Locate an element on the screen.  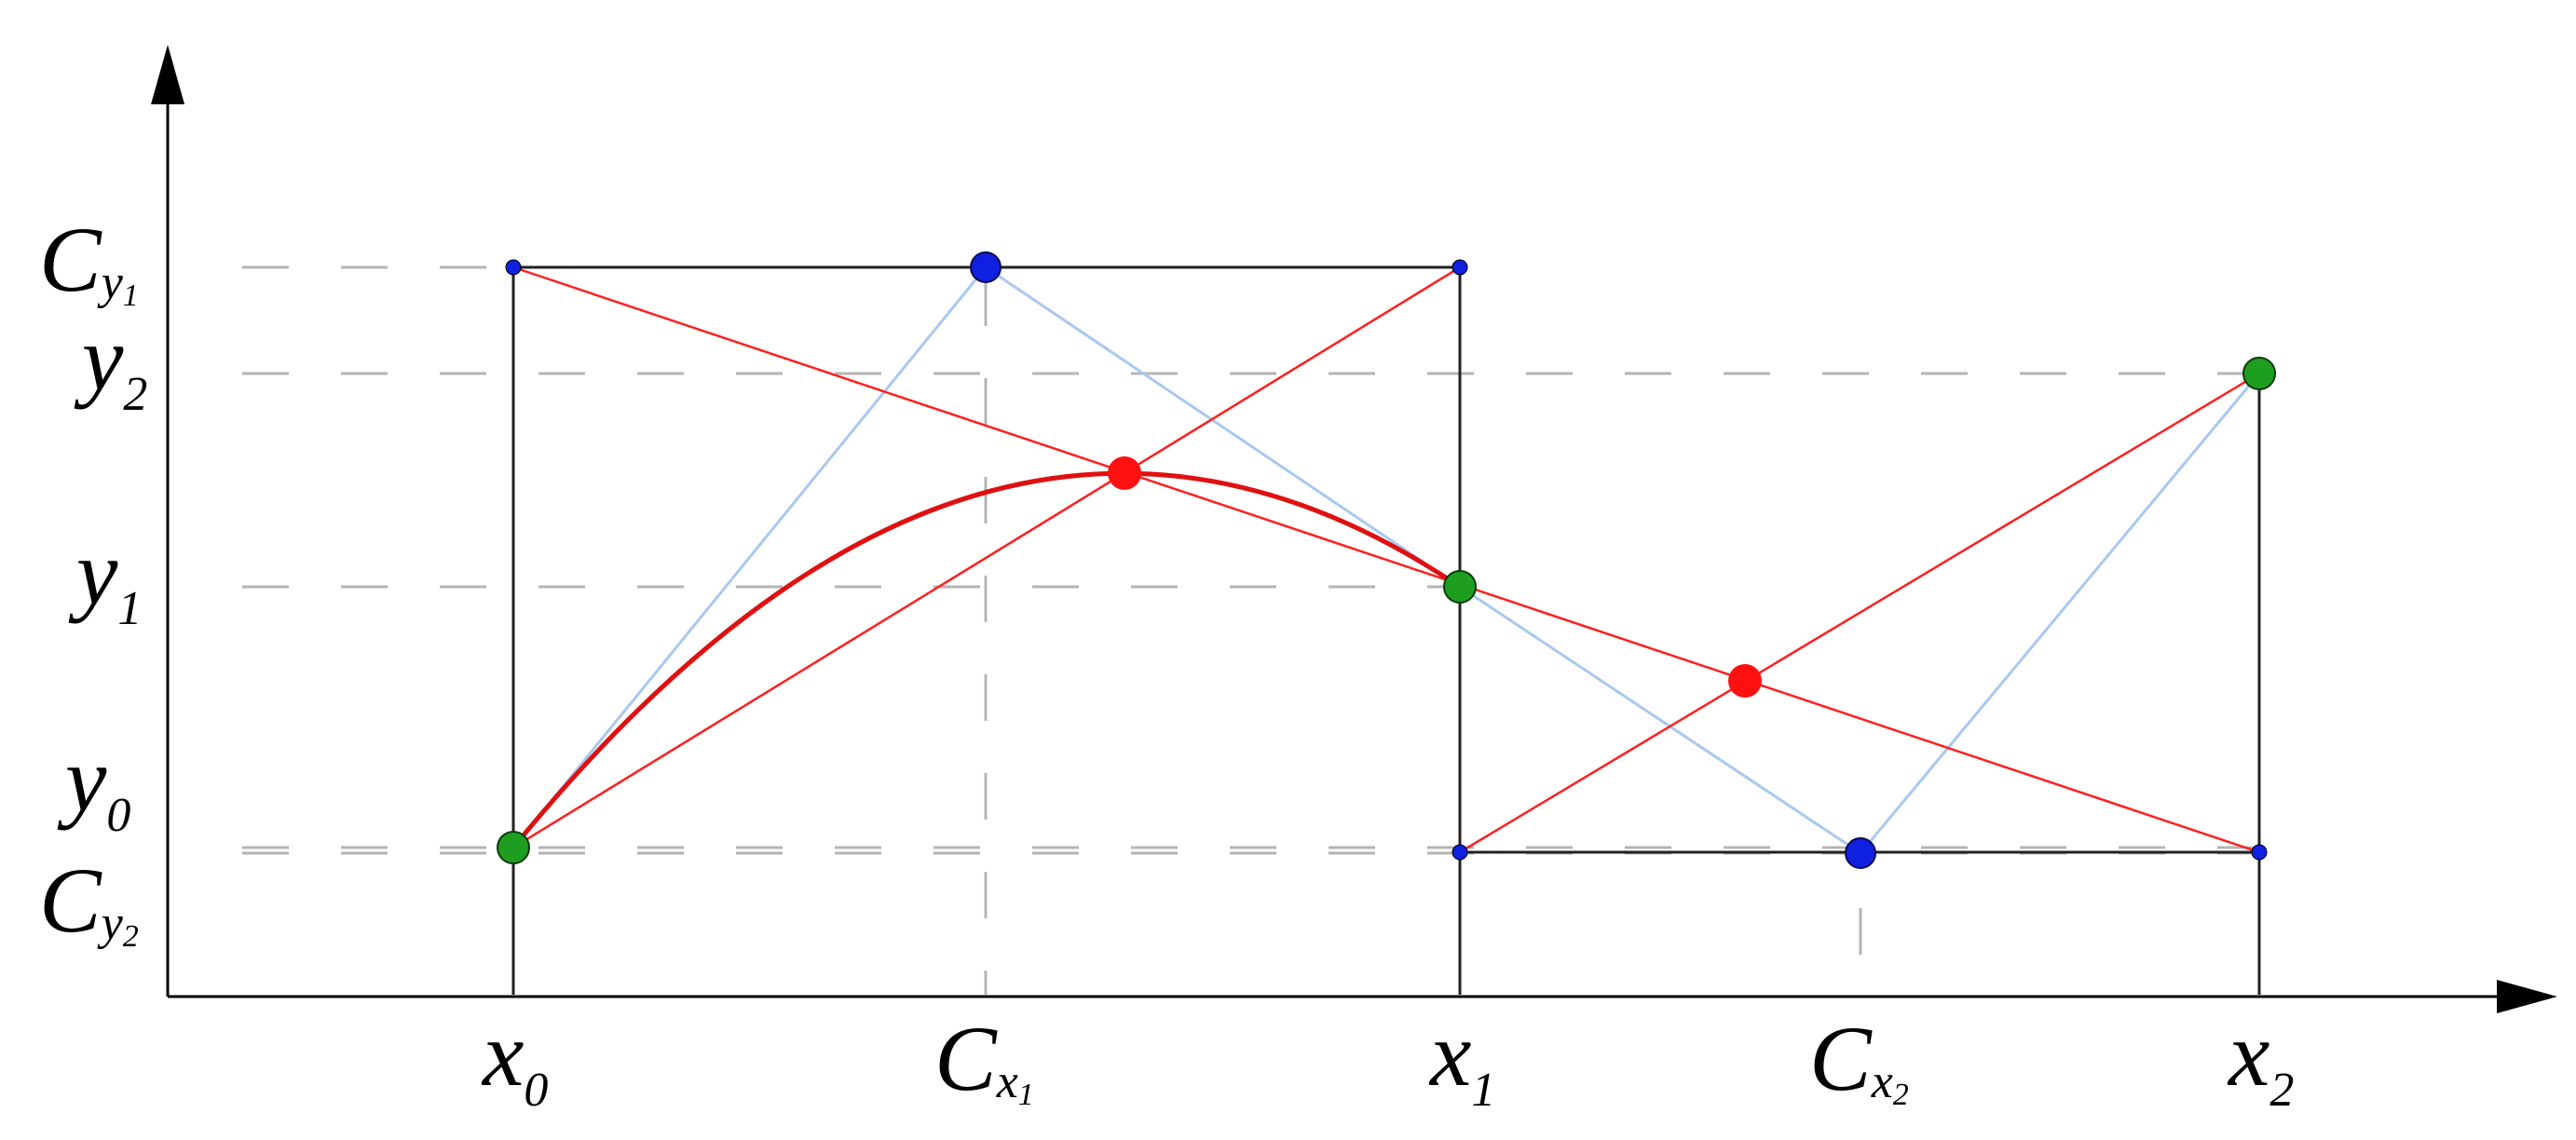
x-axis-labels: x0 Cx1 x1 Cx2 x2 is located at coordinates (1387, 1059).